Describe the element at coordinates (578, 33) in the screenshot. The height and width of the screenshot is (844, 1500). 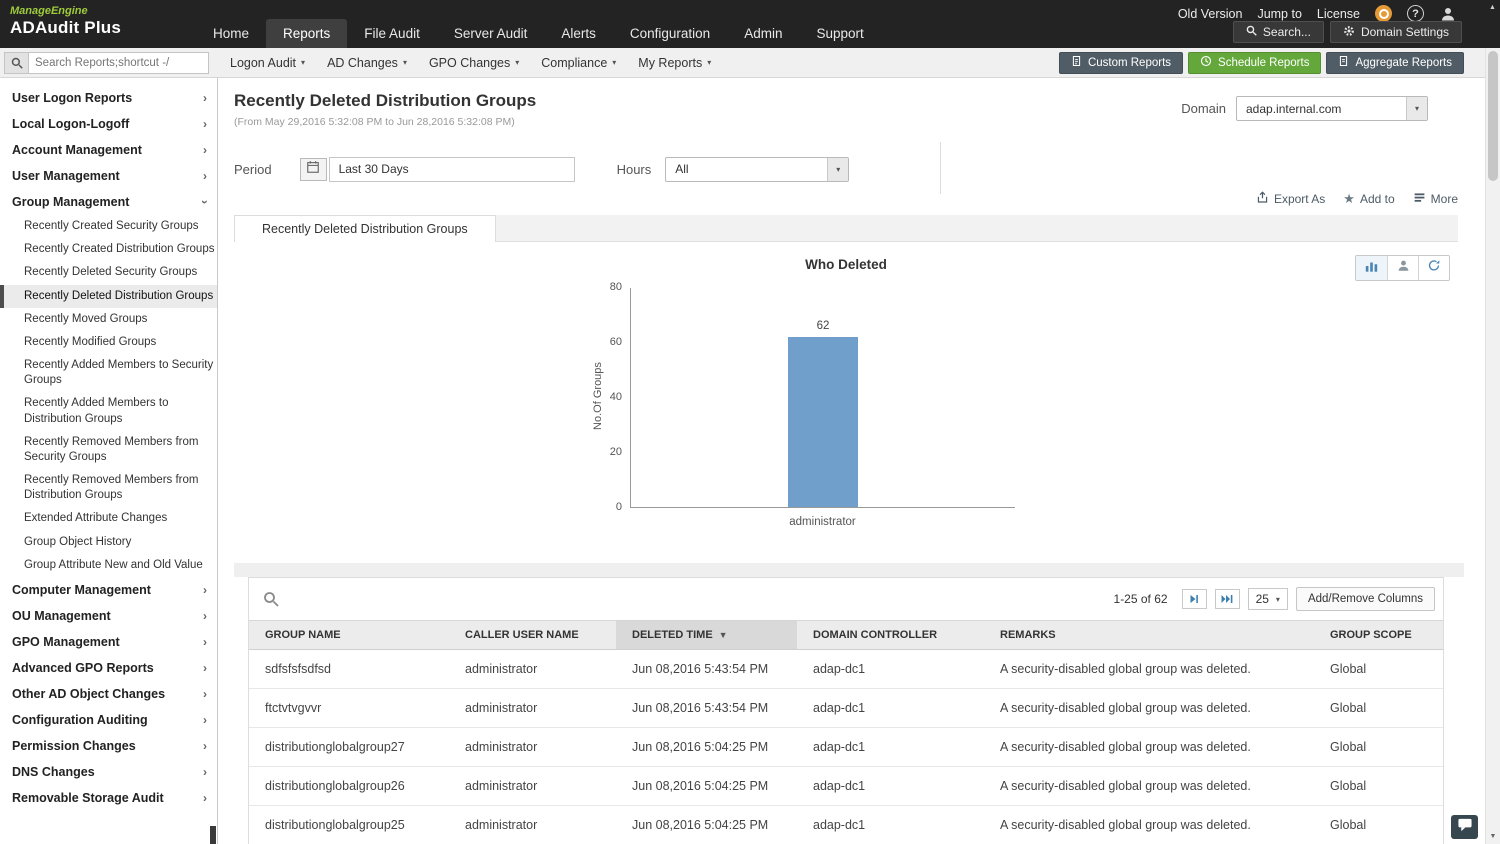
I see `nav-alerts: Alerts` at that location.